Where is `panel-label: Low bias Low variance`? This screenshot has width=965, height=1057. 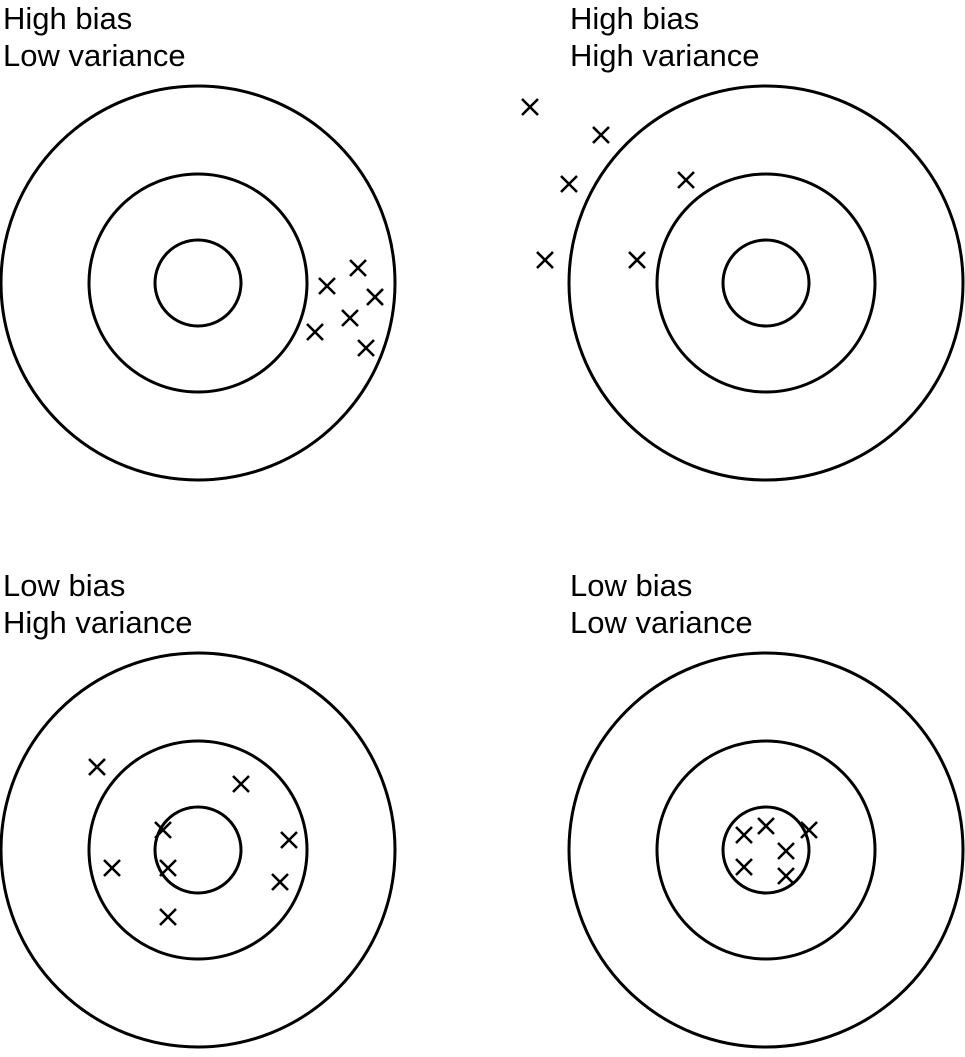
panel-label: Low bias Low variance is located at coordinates (661, 604).